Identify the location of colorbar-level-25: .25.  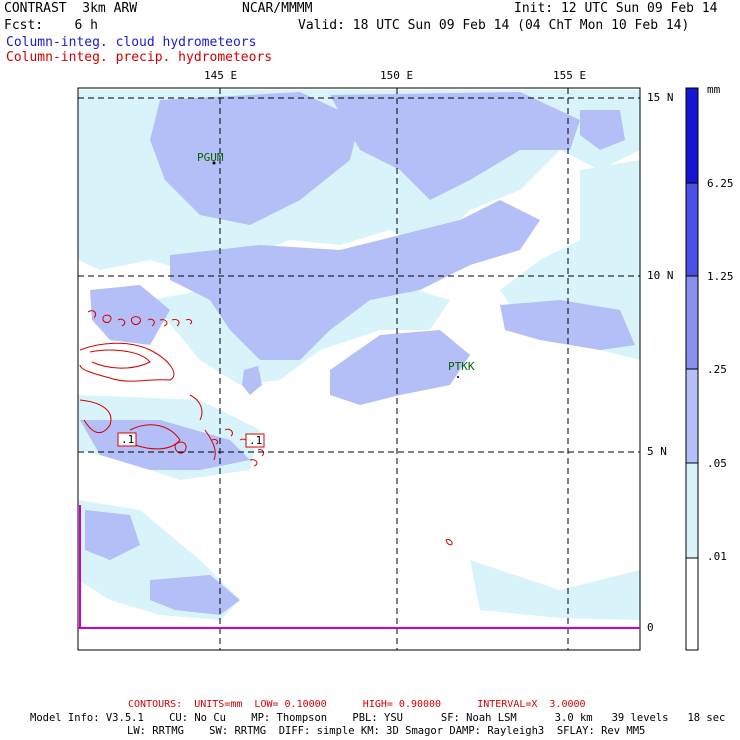
(717, 369).